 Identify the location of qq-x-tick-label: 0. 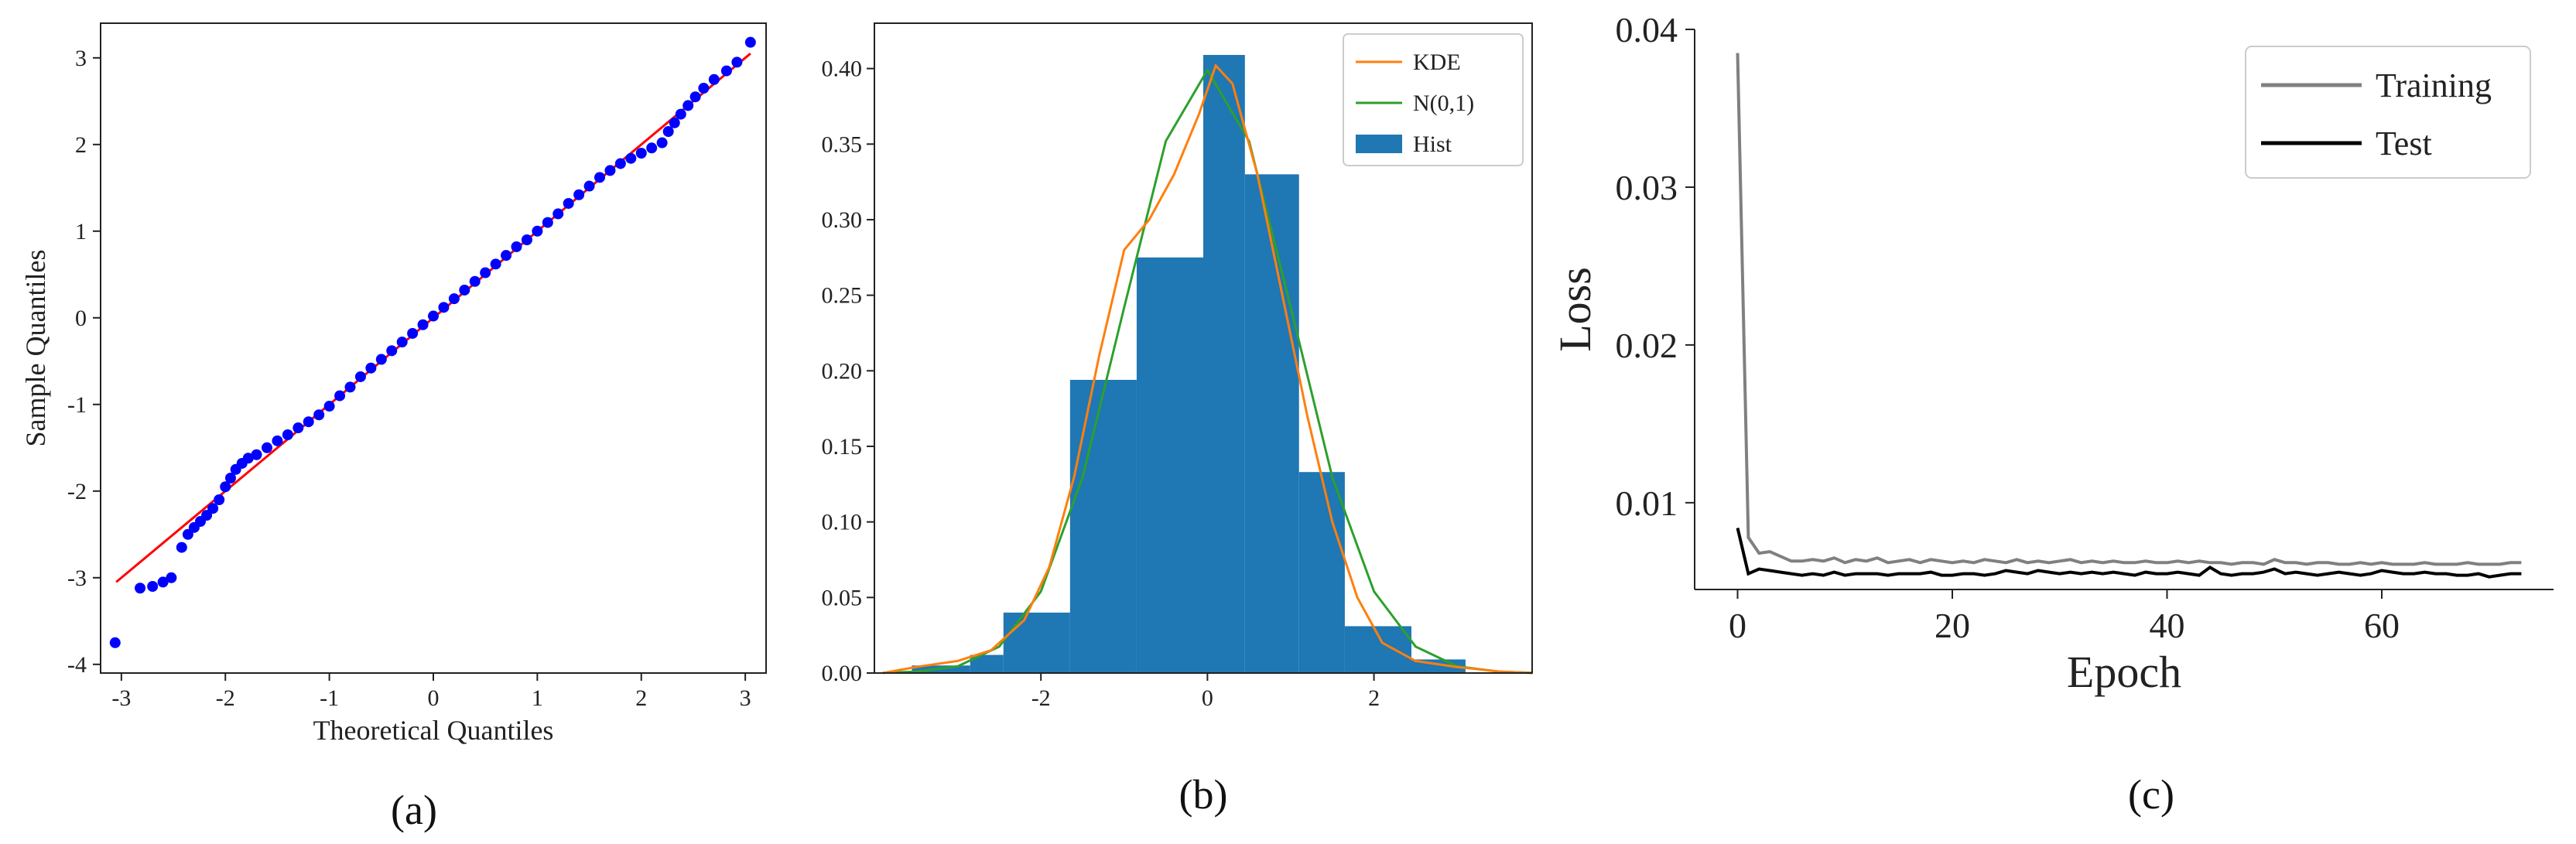
(434, 698).